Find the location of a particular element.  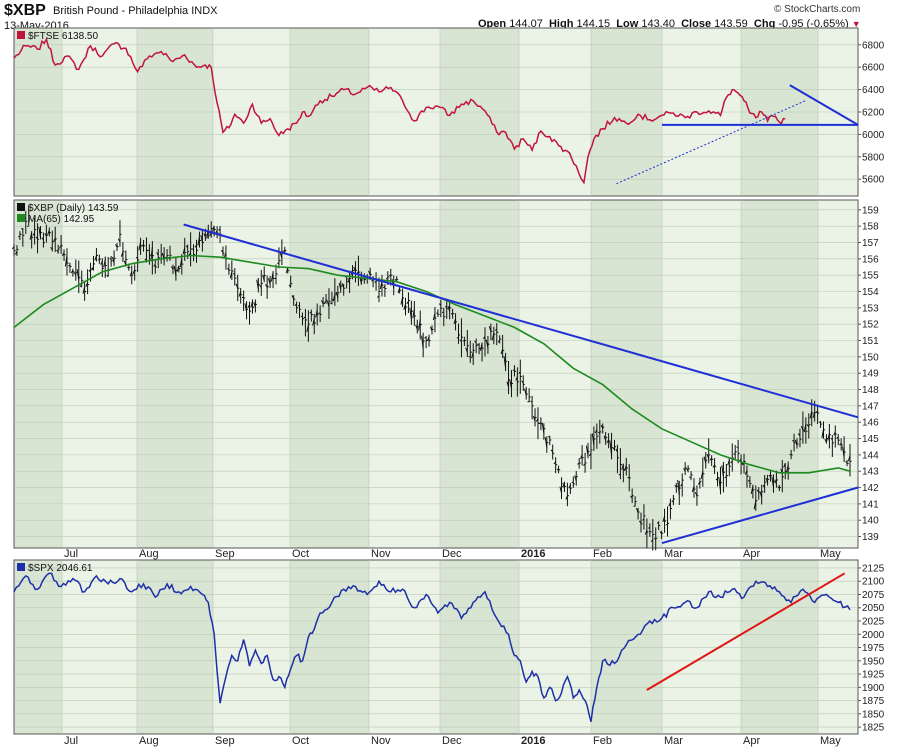

y-tick-label: 157 is located at coordinates (870, 243).